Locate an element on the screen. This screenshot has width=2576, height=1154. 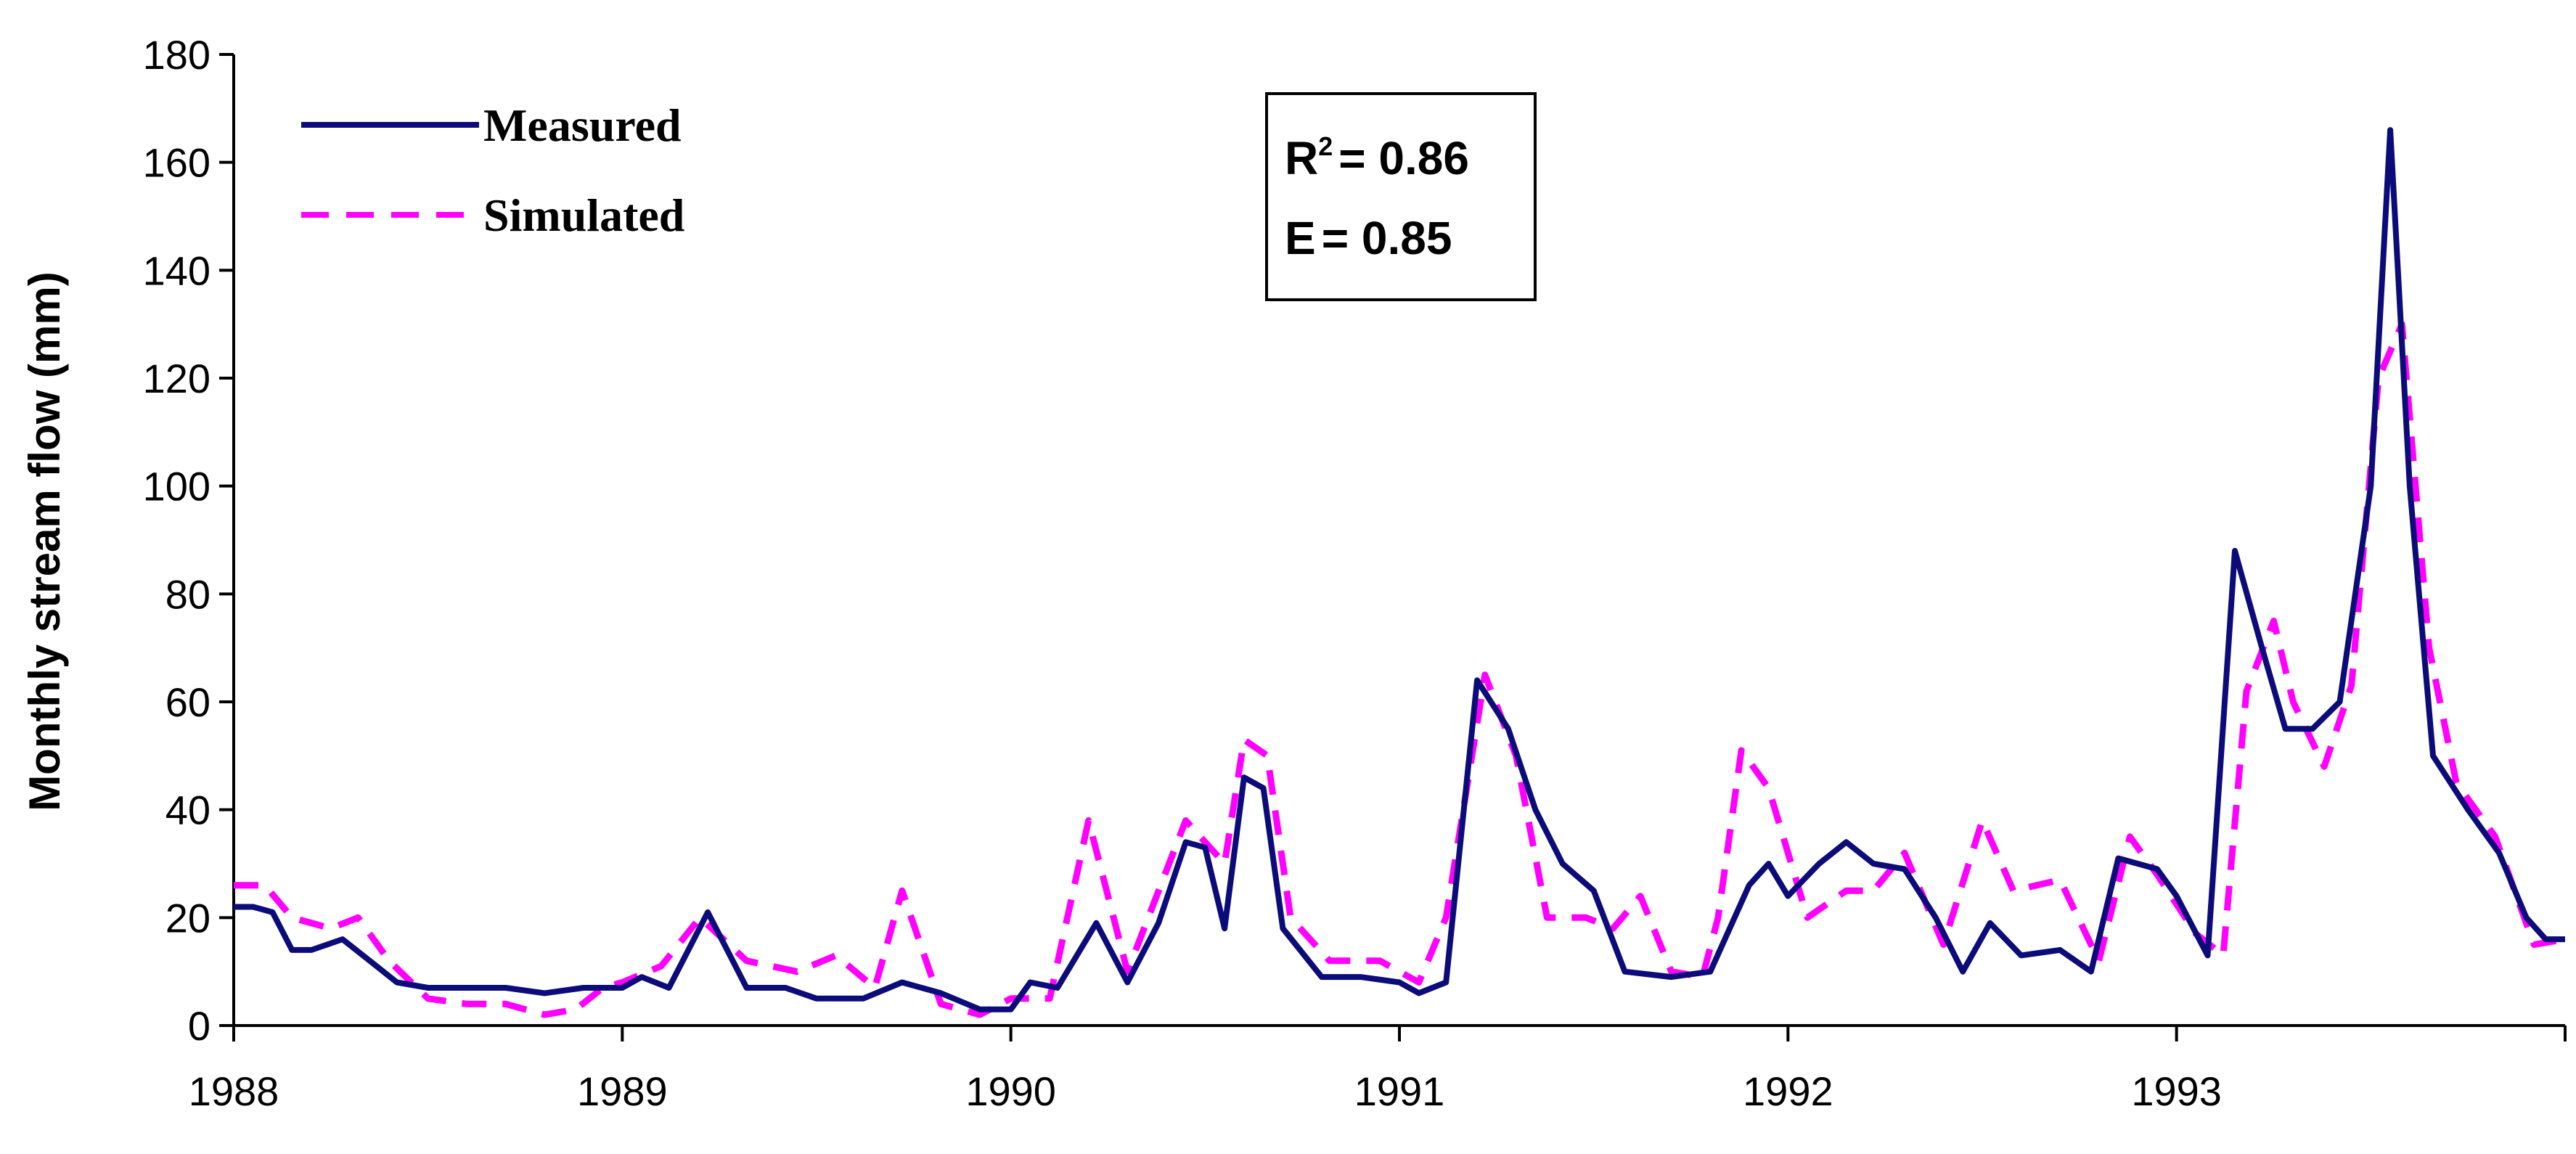
x-tick-label: 1993 is located at coordinates (2176, 1091).